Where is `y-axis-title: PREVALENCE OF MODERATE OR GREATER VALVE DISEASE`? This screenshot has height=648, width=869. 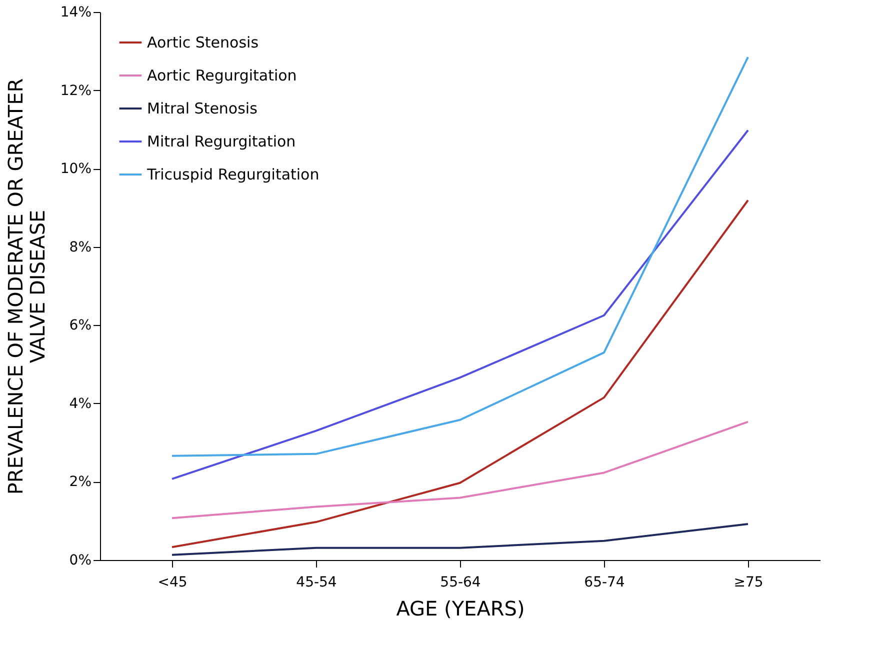
y-axis-title: PREVALENCE OF MODERATE OR GREATER VALVE DISEASE is located at coordinates (26, 286).